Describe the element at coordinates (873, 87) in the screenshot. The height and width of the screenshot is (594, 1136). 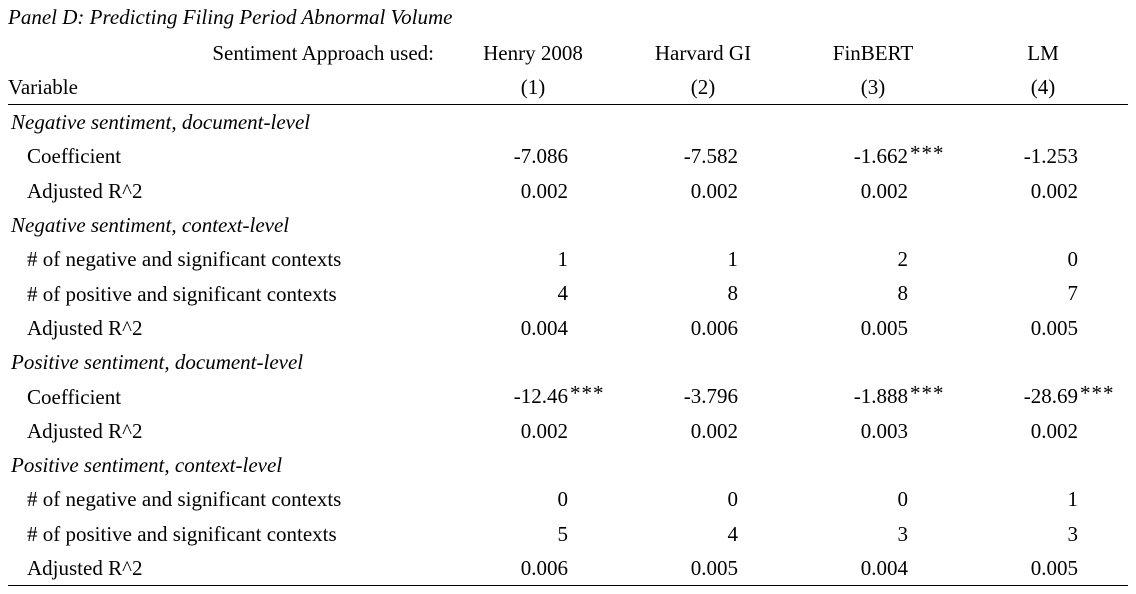
I see `column-number-3: (3)` at that location.